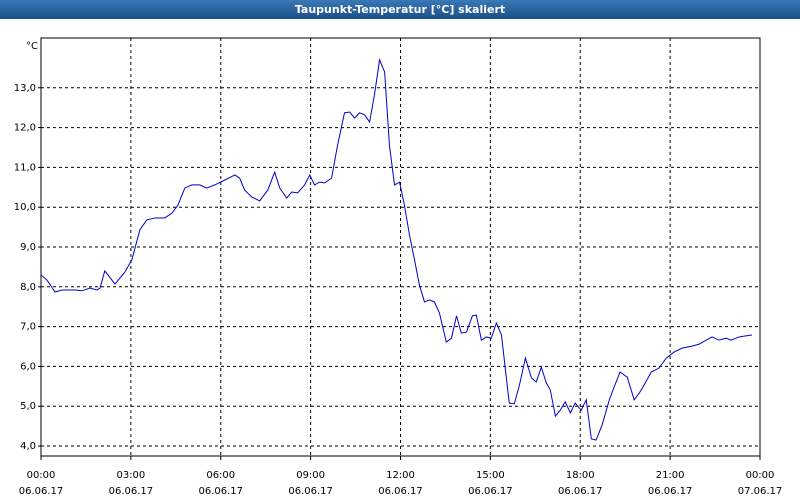 This screenshot has width=800, height=500. I want to click on x-tick-label: 15:00, so click(490, 475).